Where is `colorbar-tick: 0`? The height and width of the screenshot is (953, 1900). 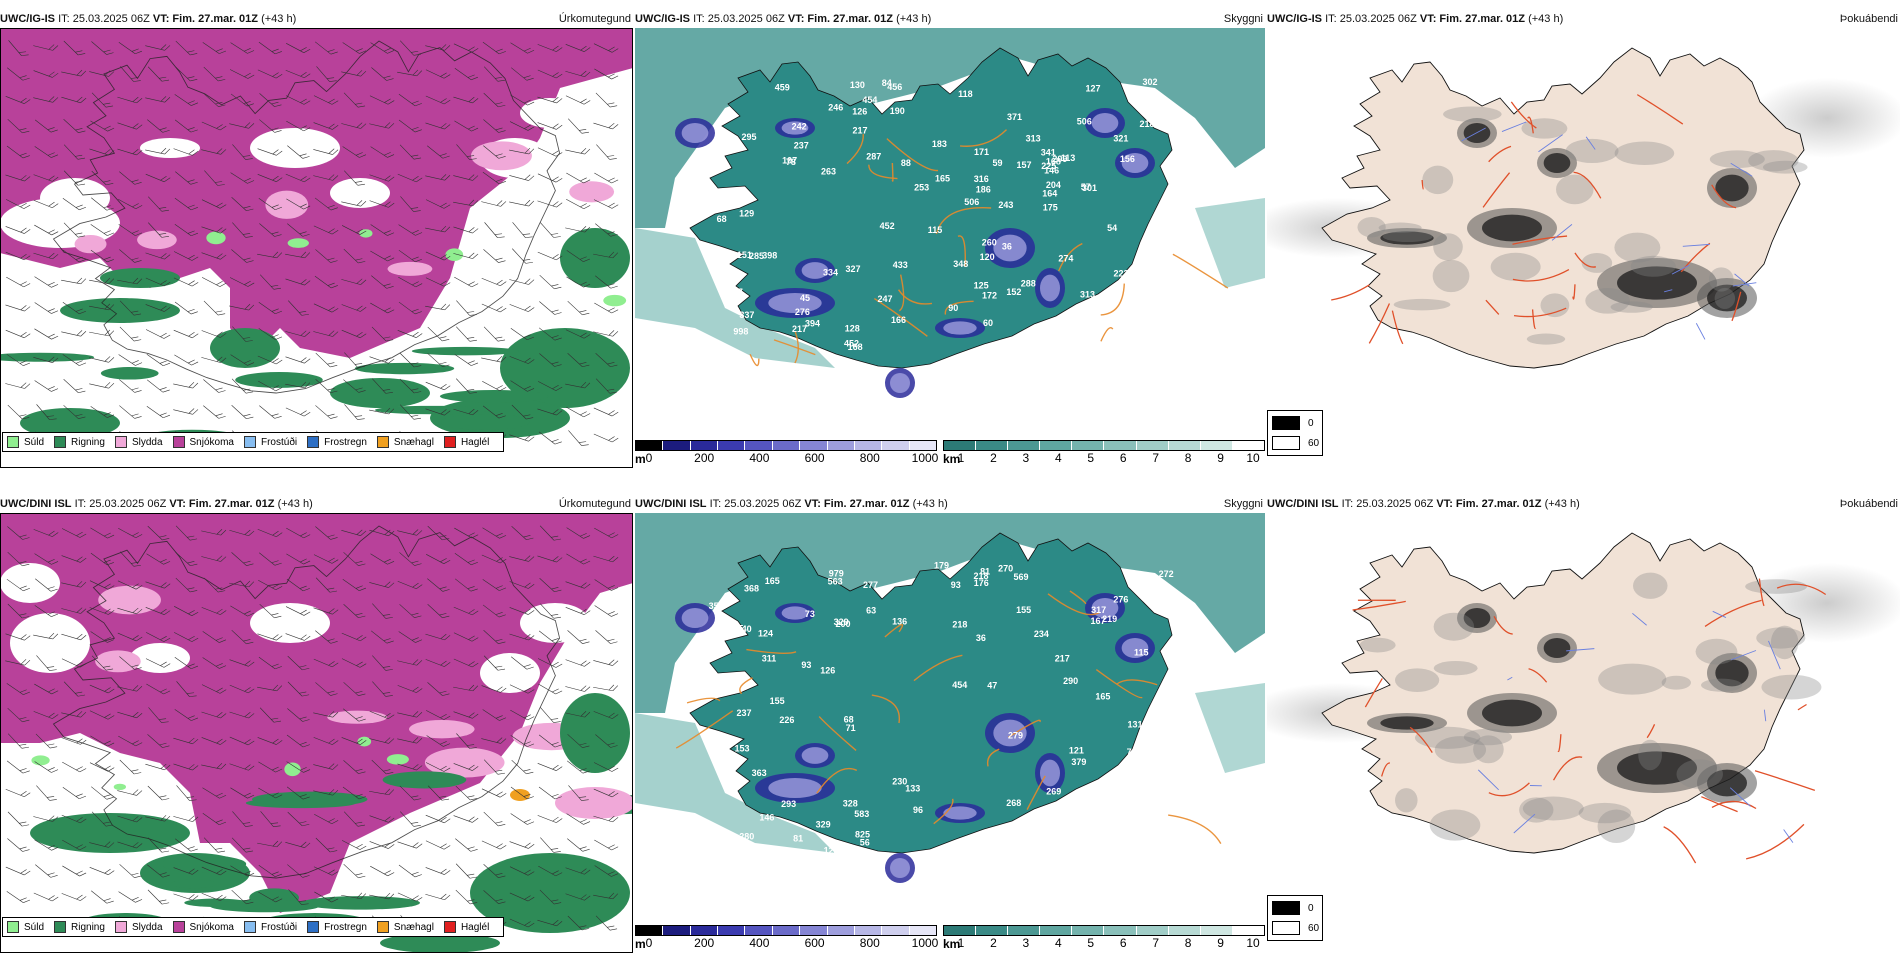
colorbar-tick: 0 is located at coordinates (649, 943).